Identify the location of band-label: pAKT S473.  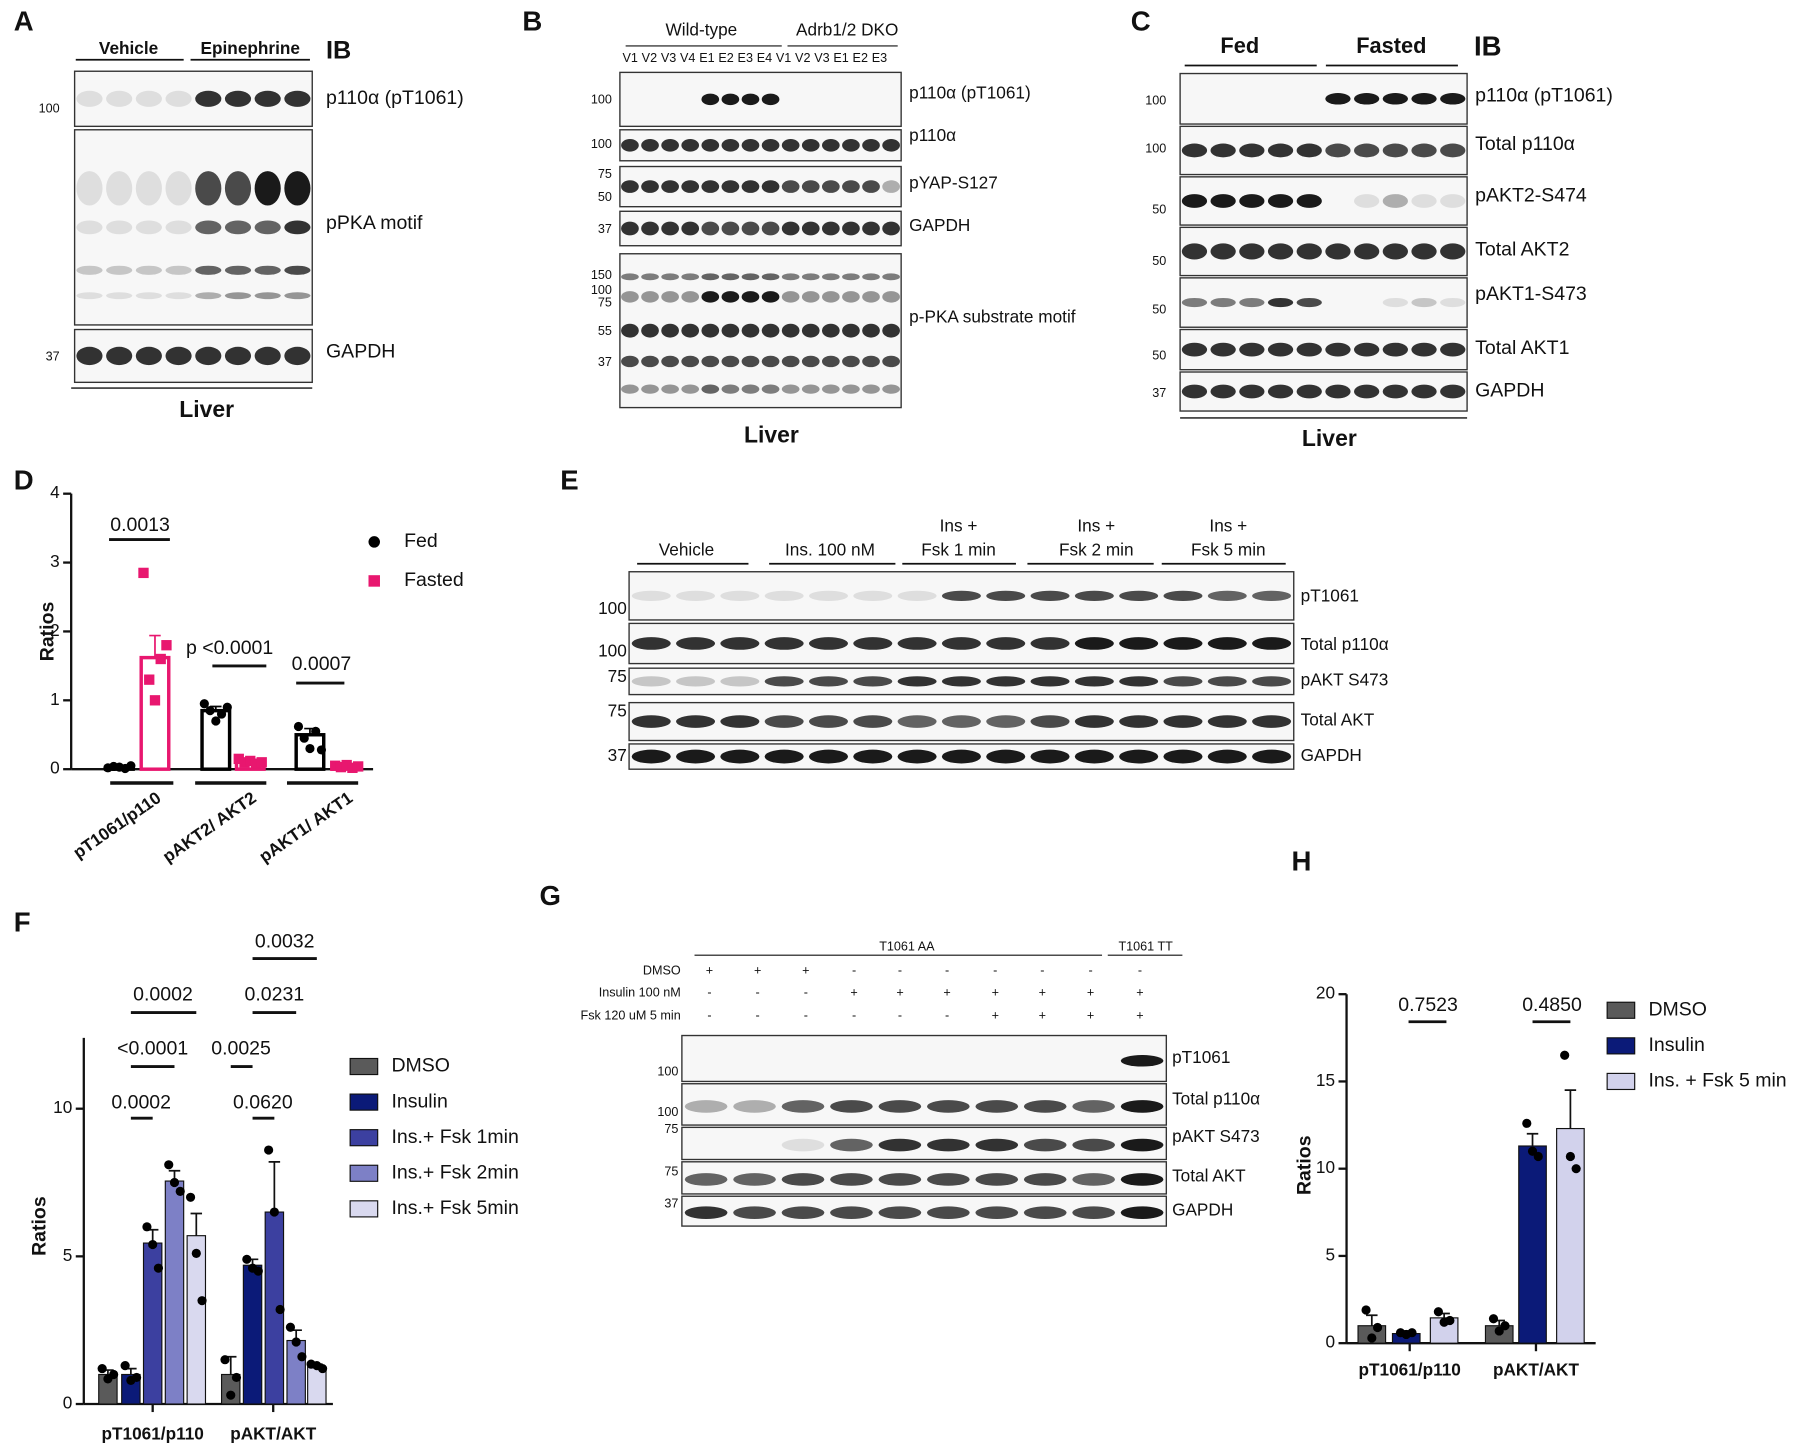
(1345, 679).